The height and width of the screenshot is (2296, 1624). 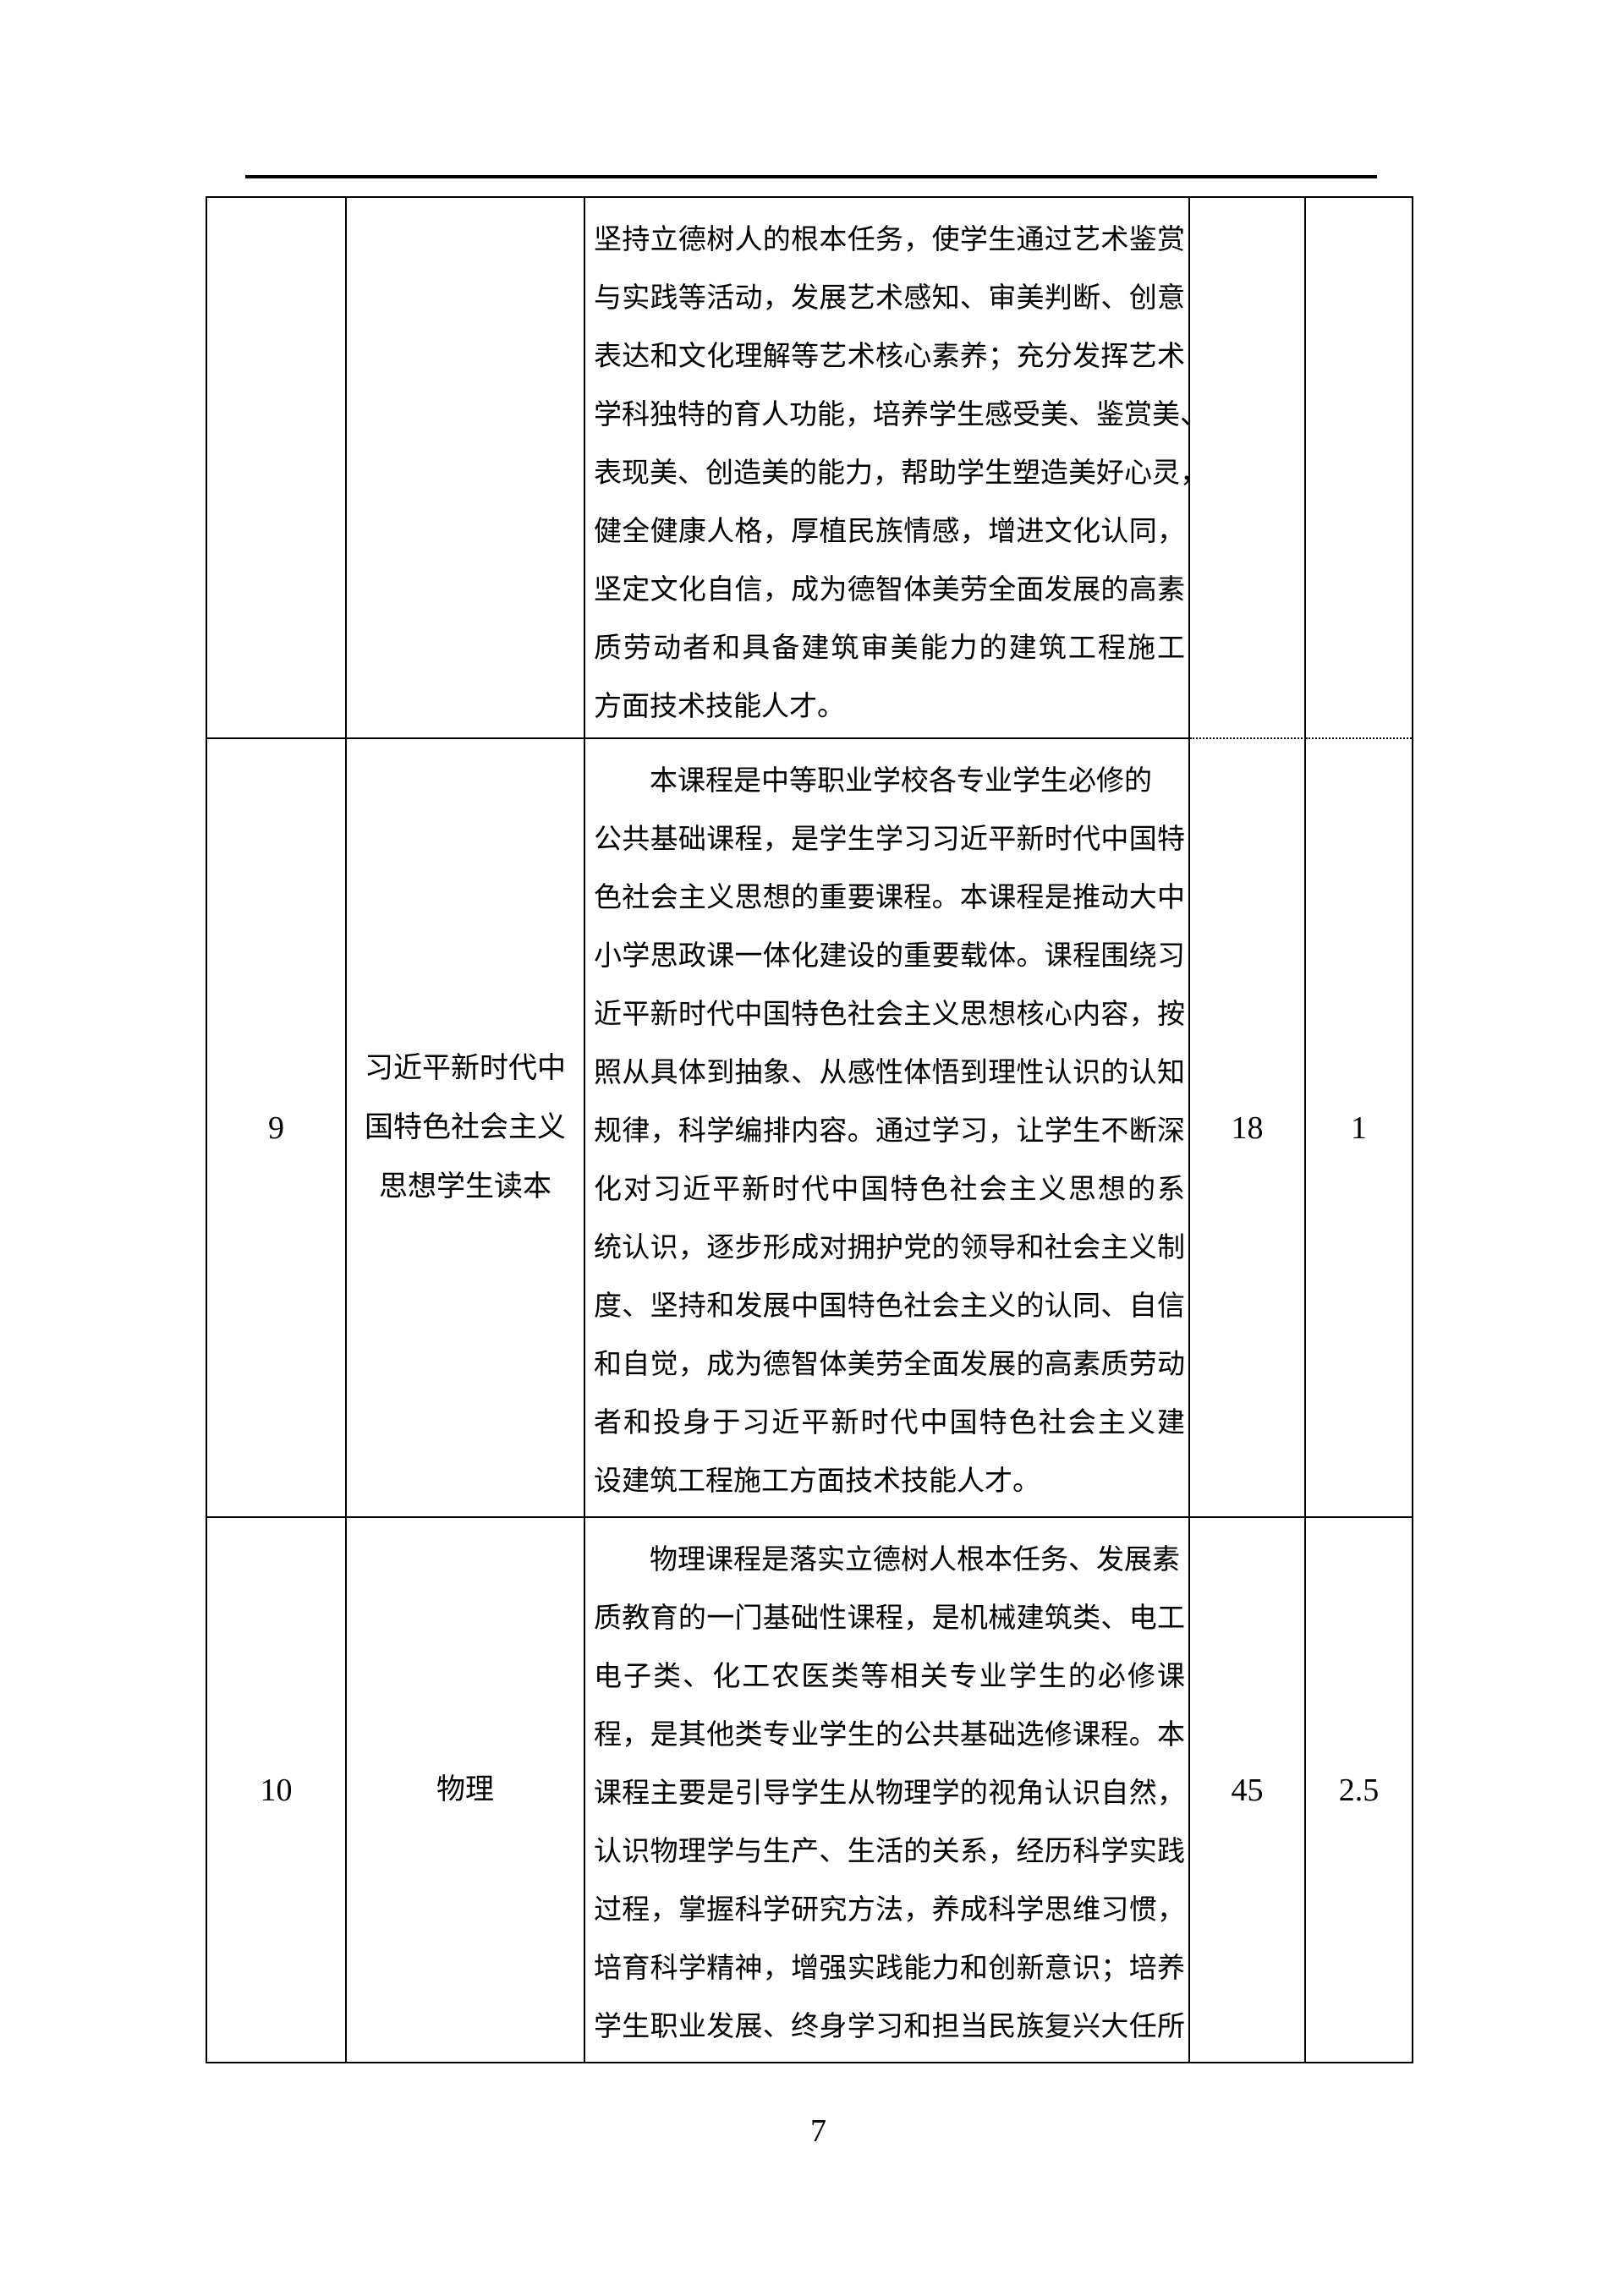 I want to click on course-number: 9, so click(x=276, y=1128).